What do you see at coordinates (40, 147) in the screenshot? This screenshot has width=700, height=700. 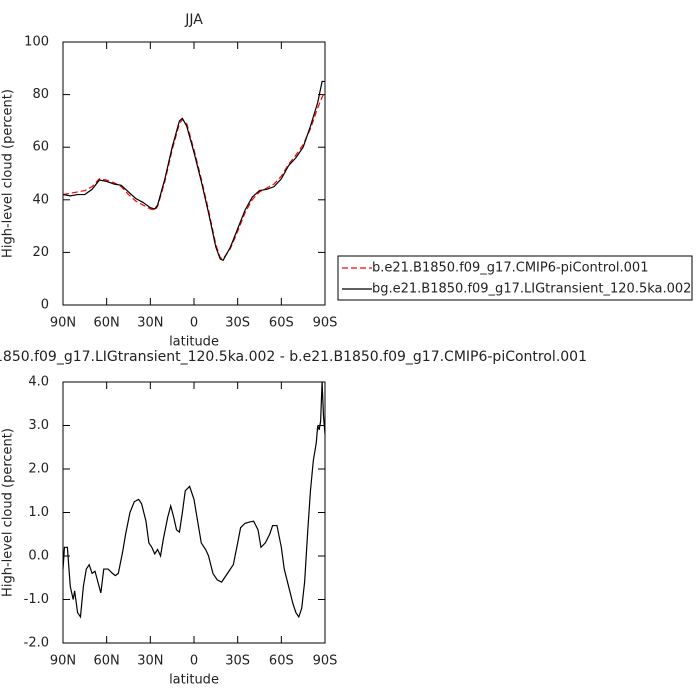 I see `y-tick-label: 60` at bounding box center [40, 147].